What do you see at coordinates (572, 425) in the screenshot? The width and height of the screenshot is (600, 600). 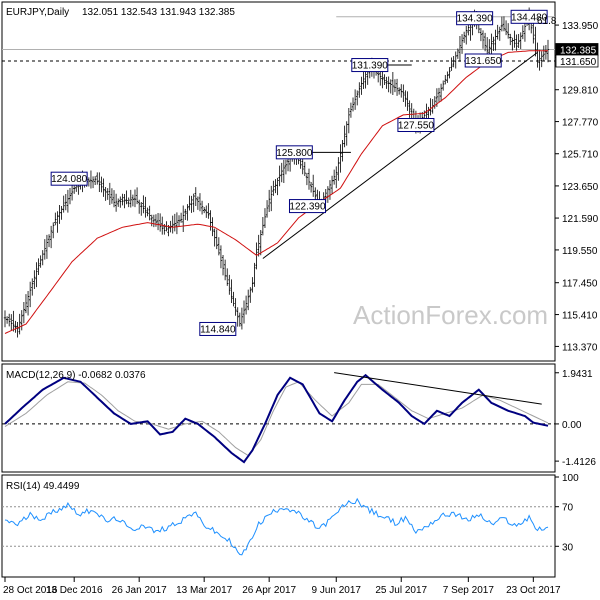 I see `macd-axis-label: 0.00` at bounding box center [572, 425].